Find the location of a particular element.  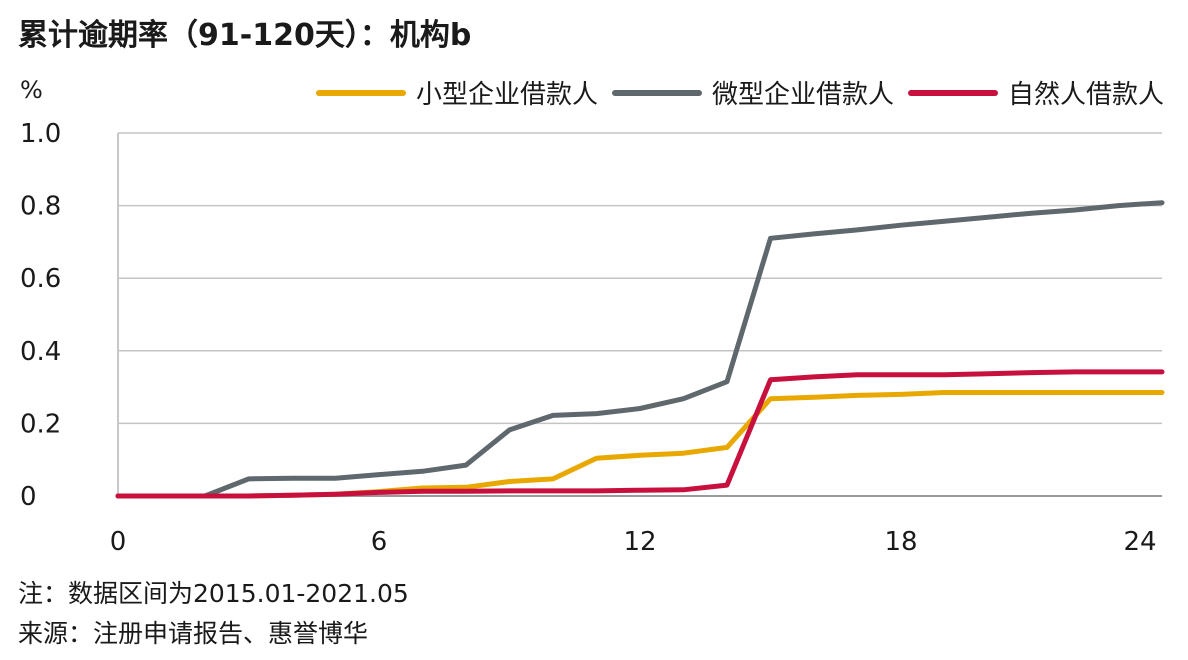

legend-item-micro-enterprise: 微型企业借款人 is located at coordinates (752, 92).